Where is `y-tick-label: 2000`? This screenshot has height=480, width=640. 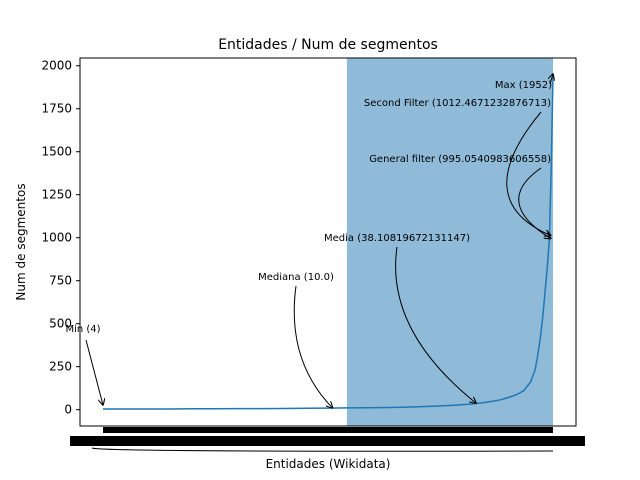
y-tick-label: 2000 is located at coordinates (56, 66).